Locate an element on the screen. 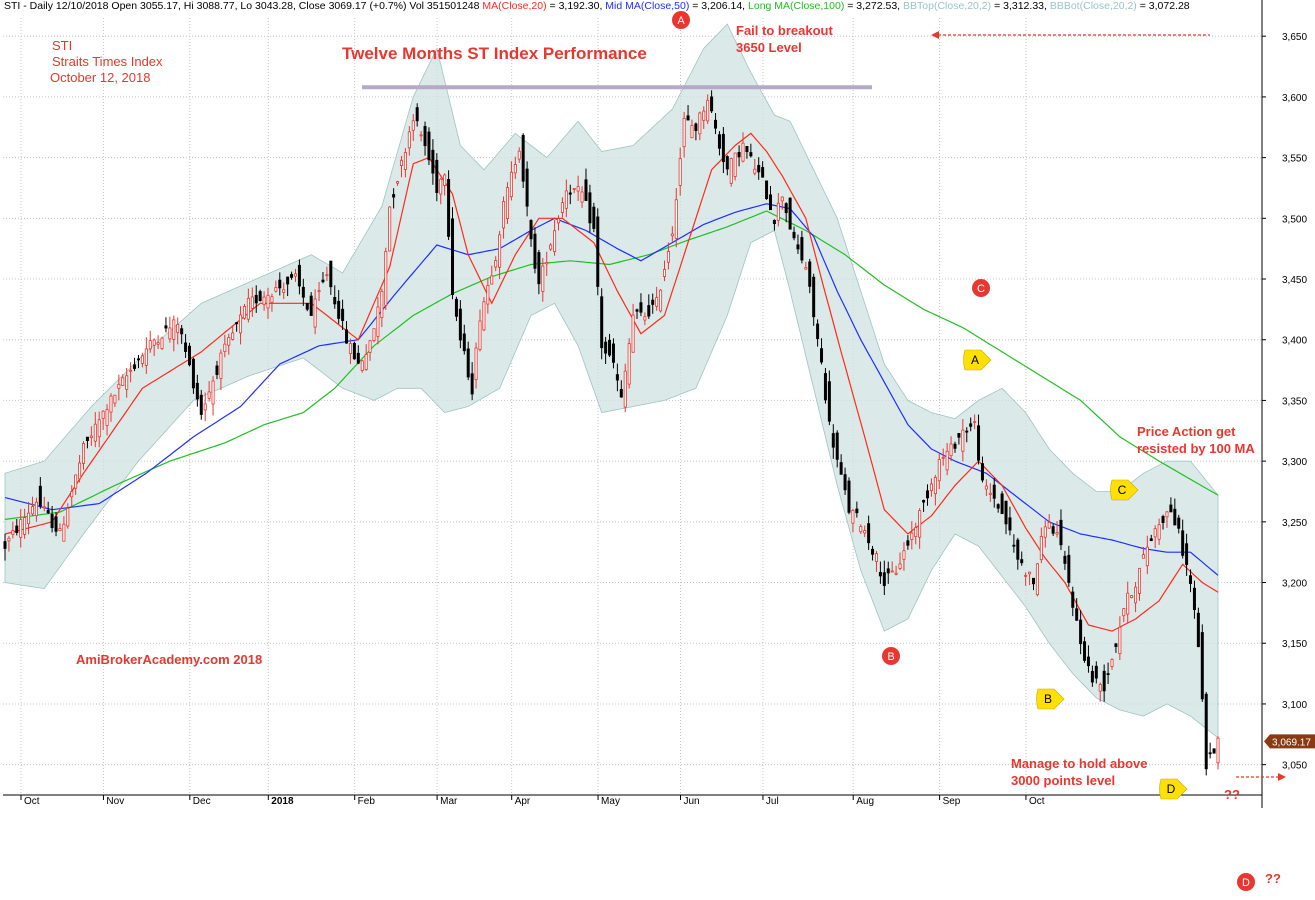  y-tick-label: 3,350 is located at coordinates (1294, 401).